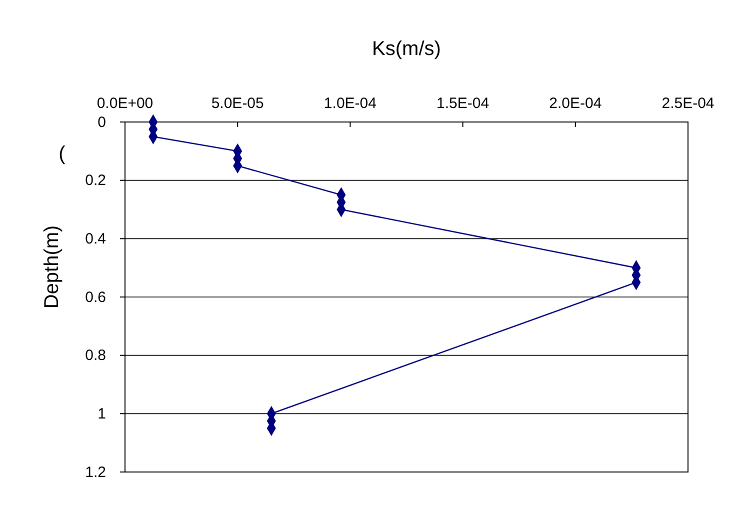  I want to click on x-tick-label: 0.0E+00, so click(125, 103).